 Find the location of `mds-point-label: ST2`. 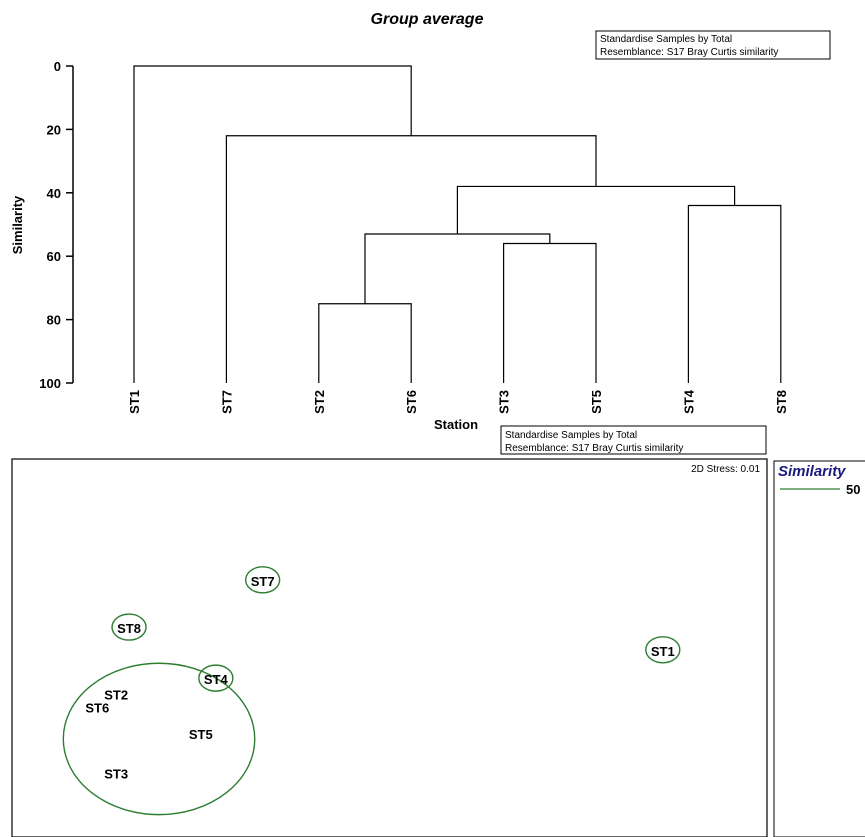

mds-point-label: ST2 is located at coordinates (116, 694).